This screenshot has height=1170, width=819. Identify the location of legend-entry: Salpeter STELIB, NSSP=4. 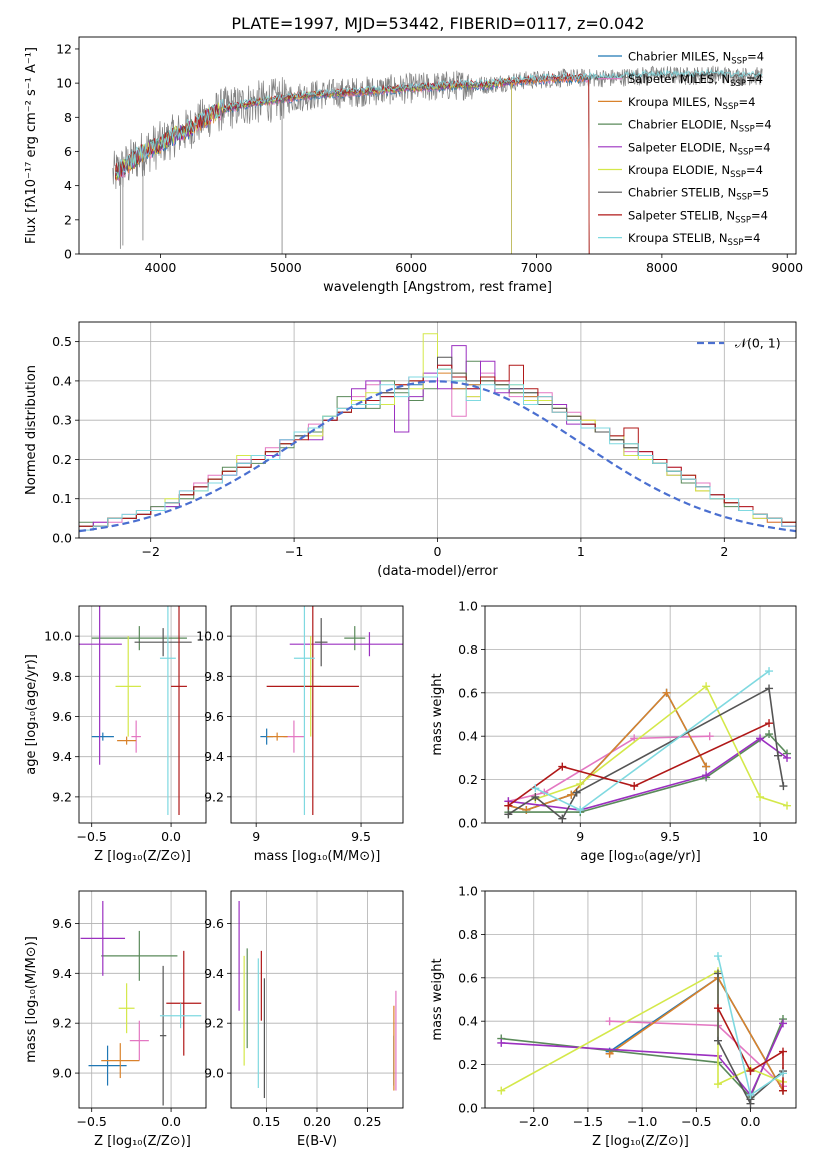
(698, 216).